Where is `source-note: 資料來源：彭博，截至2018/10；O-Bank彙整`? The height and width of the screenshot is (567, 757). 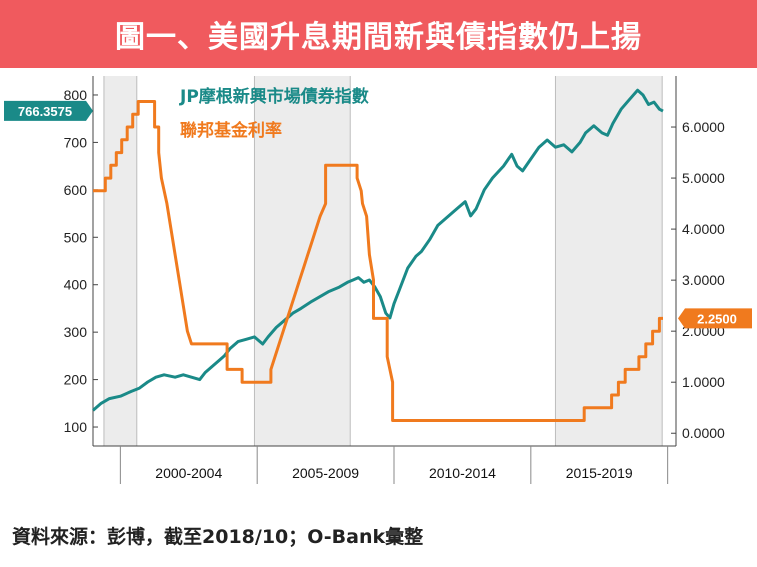 source-note: 資料來源：彭博，截至2018/10；O-Bank彙整 is located at coordinates (218, 537).